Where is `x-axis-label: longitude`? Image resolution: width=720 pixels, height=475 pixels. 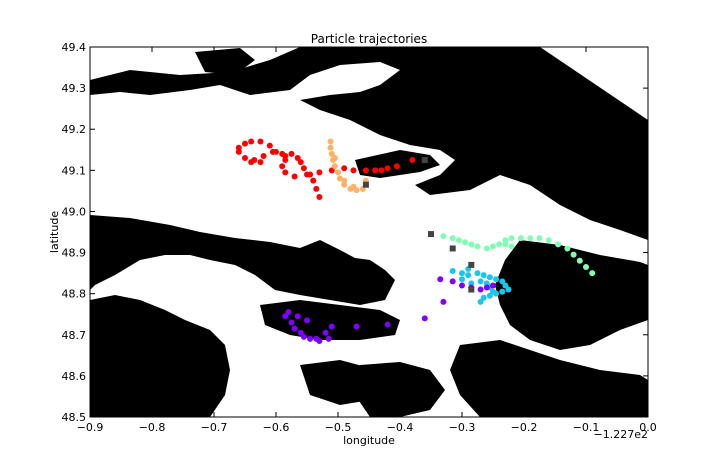 x-axis-label: longitude is located at coordinates (369, 440).